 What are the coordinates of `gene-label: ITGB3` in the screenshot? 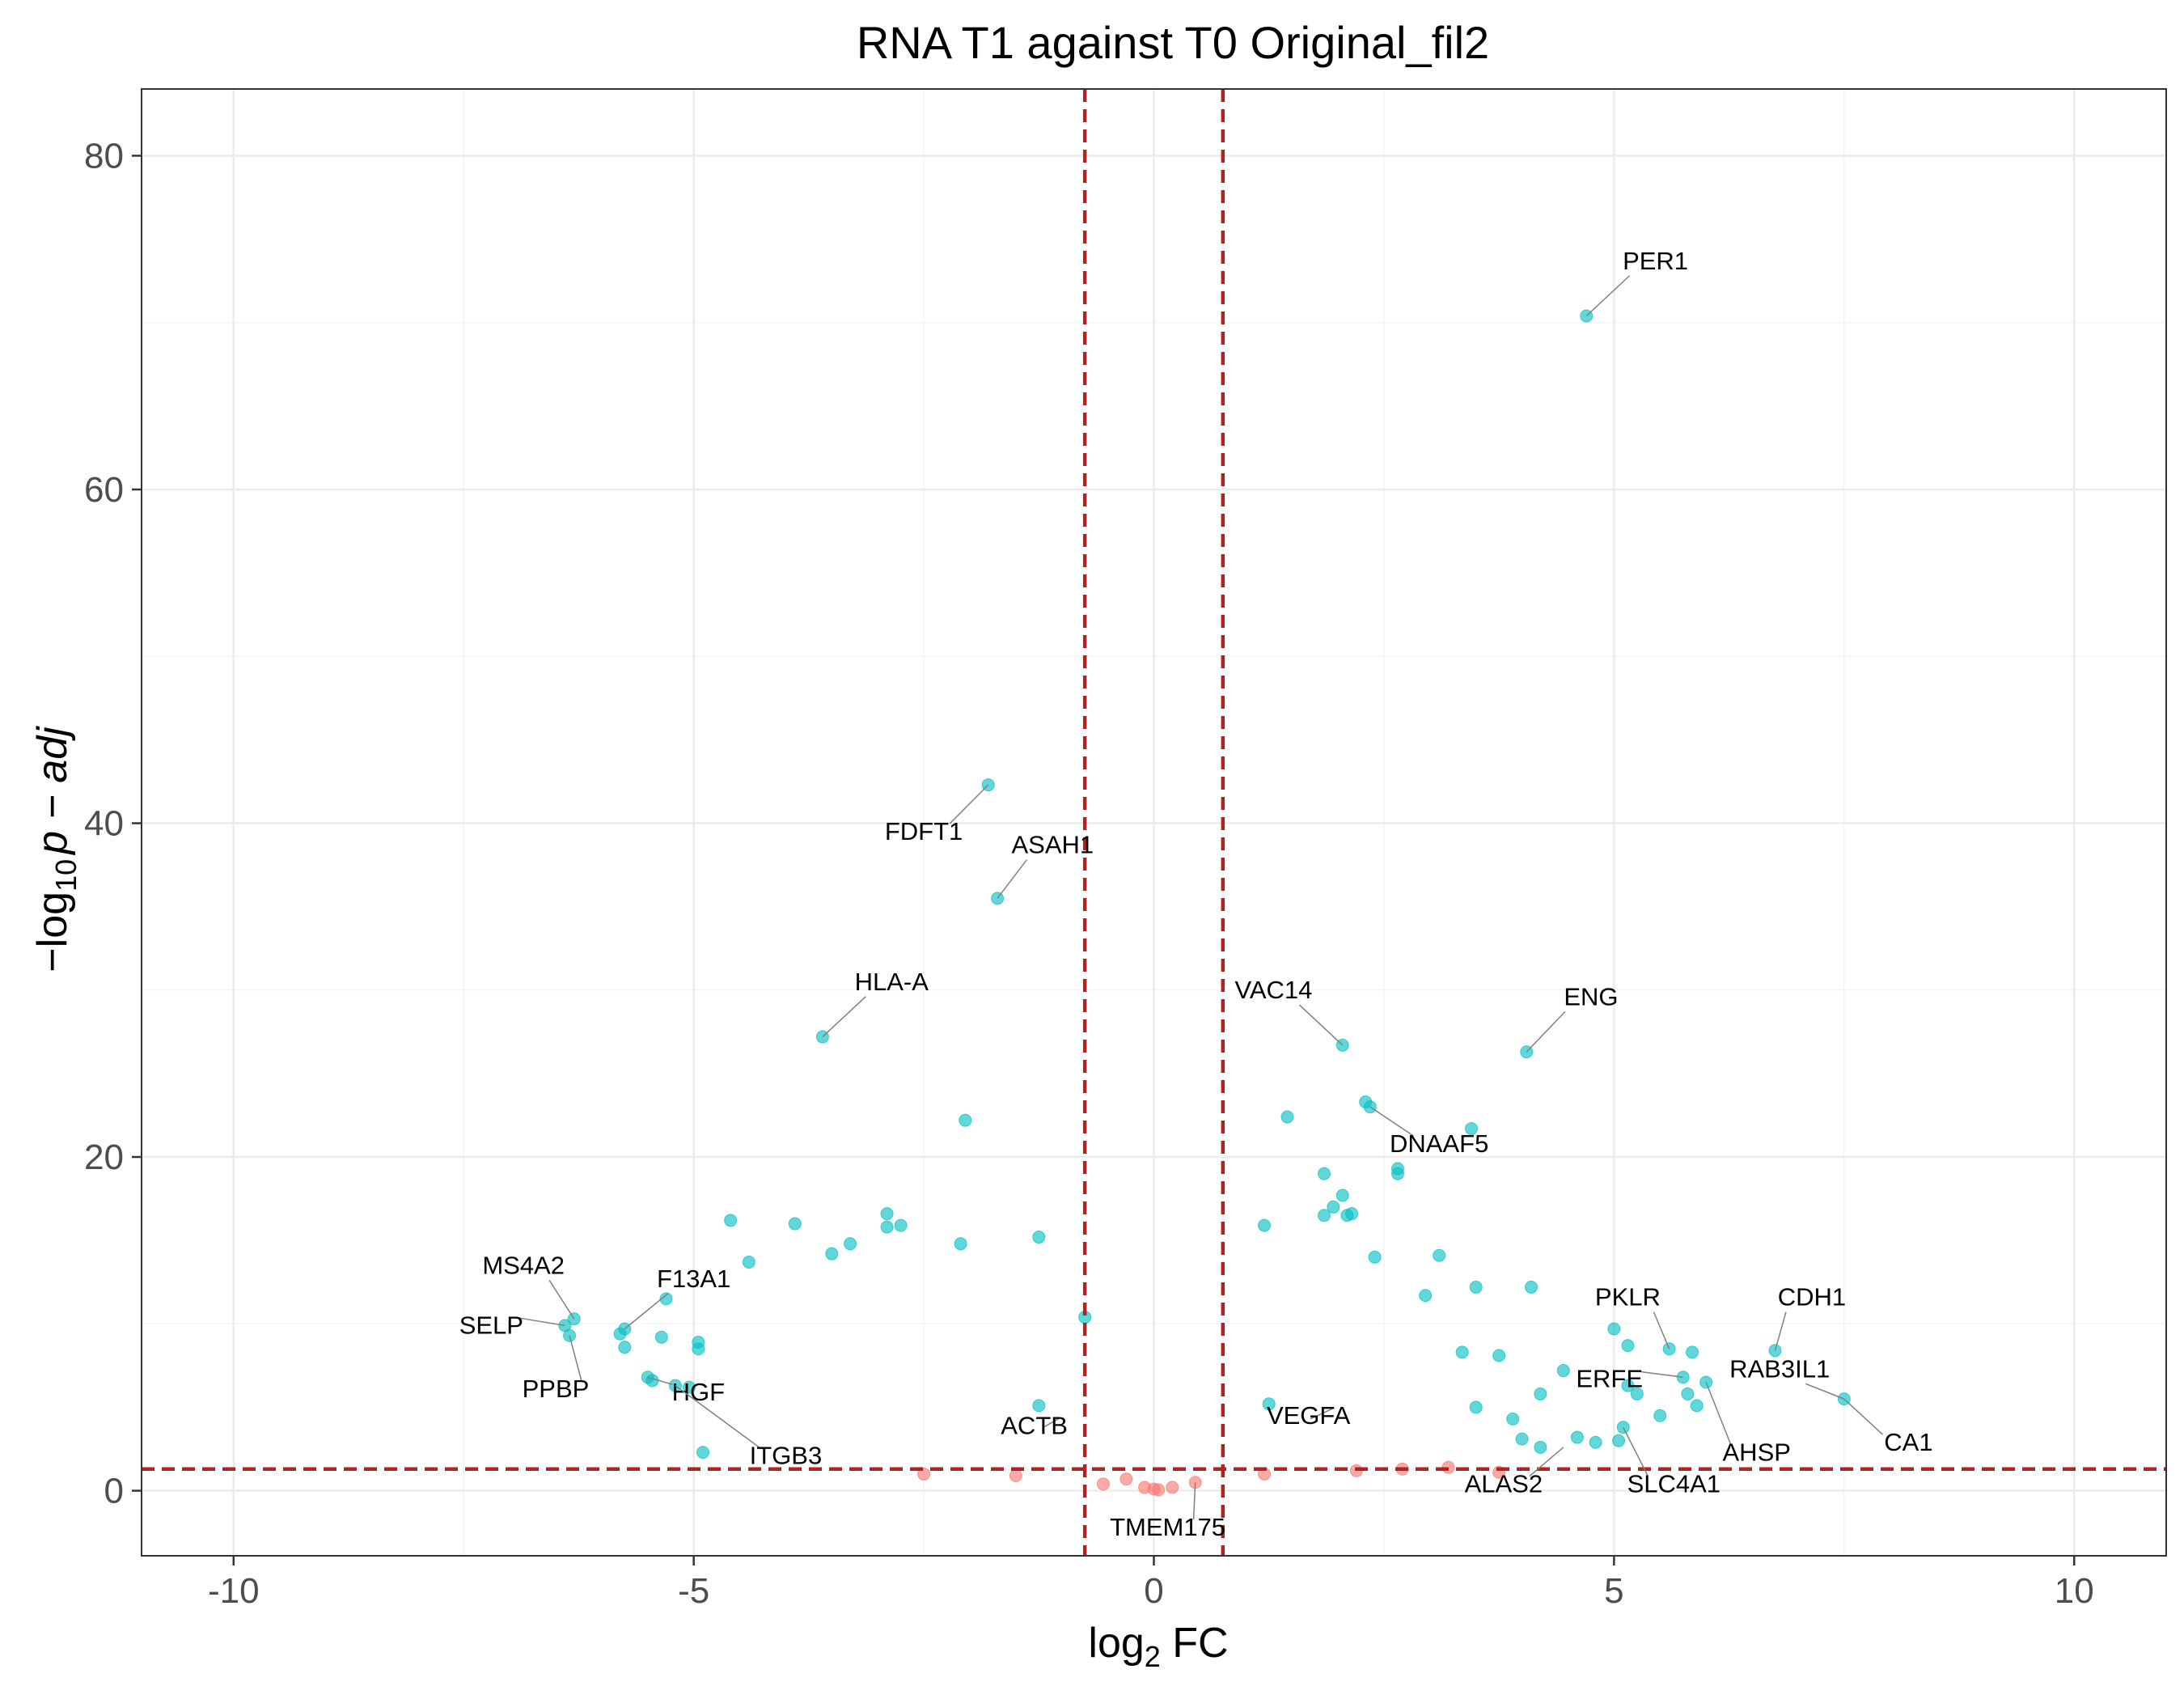 It's located at (786, 1456).